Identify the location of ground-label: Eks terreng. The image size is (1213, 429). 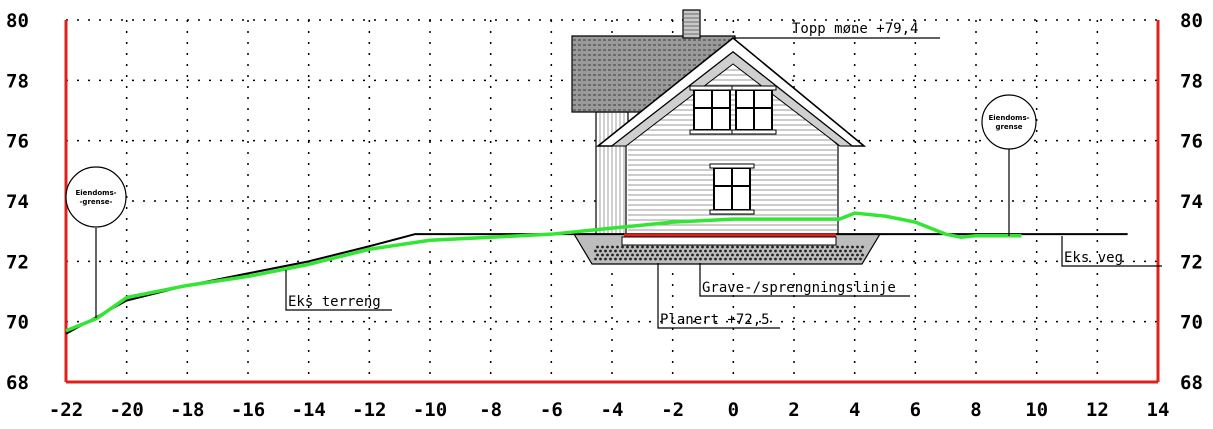
(334, 302).